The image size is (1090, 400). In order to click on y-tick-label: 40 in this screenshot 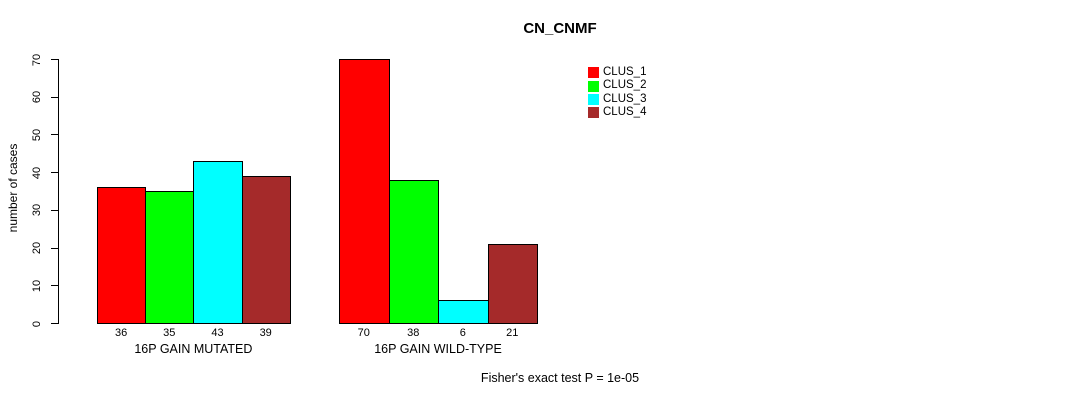, I will do `click(37, 172)`.